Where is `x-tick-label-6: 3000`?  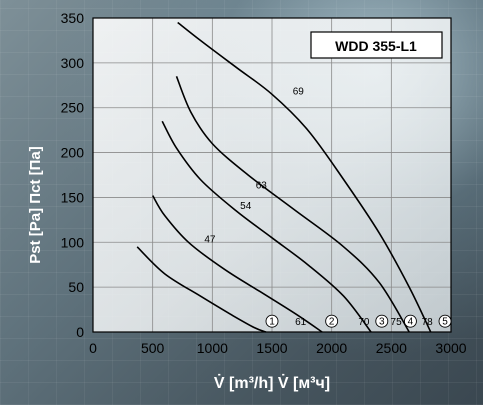
x-tick-label-6: 3000 is located at coordinates (450, 348).